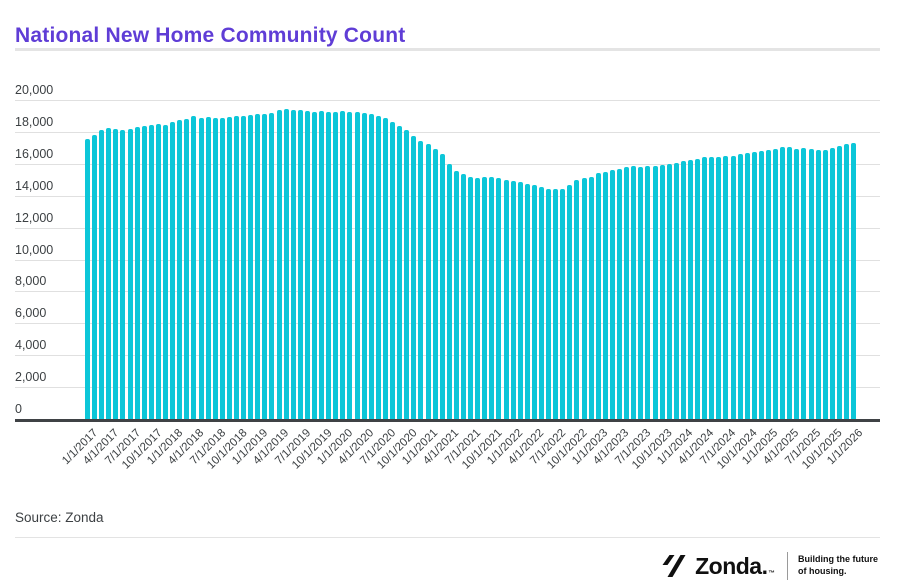 The width and height of the screenshot is (910, 585). Describe the element at coordinates (447, 420) in the screenshot. I see `x-axis-line` at that location.